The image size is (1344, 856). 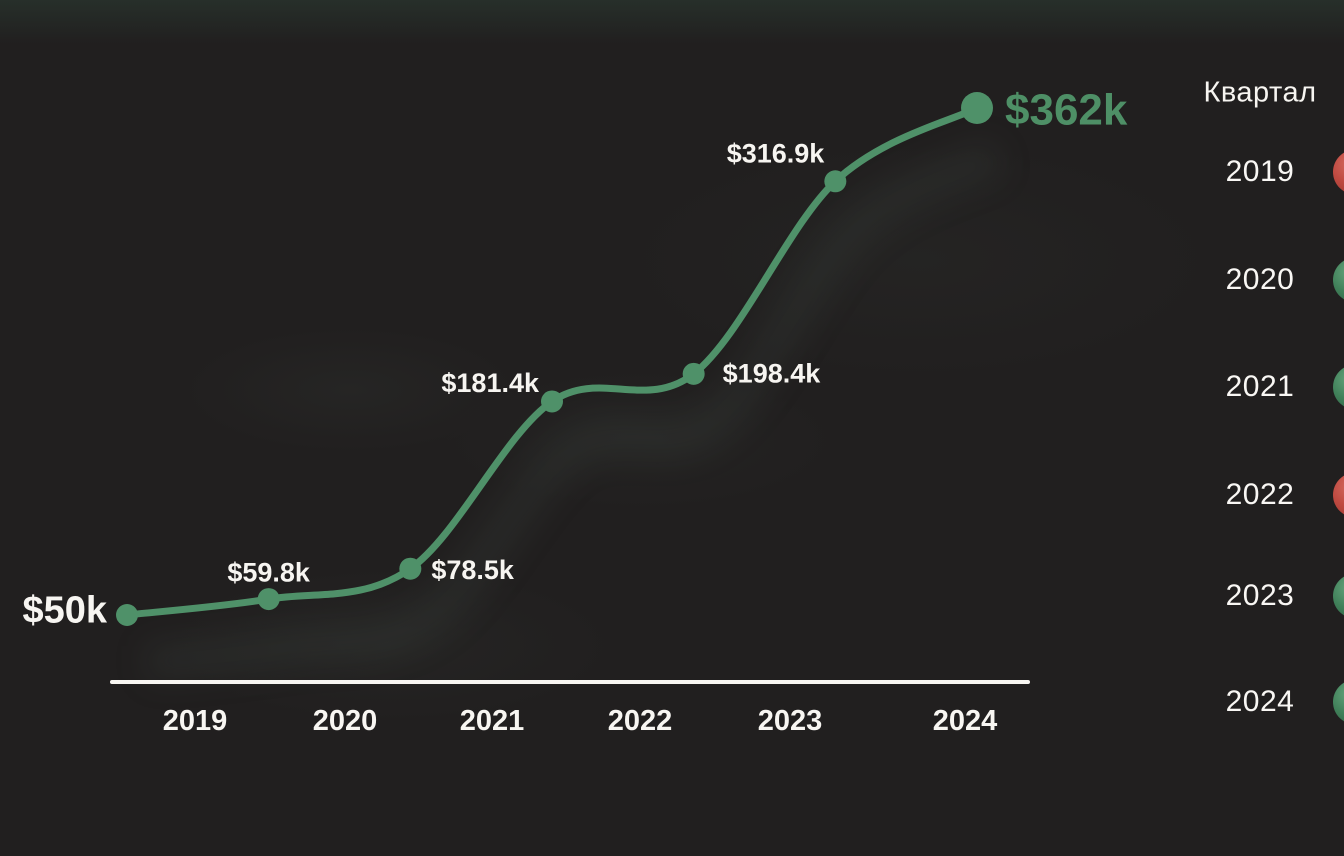 I want to click on legend-year-label: 2021, so click(x=1260, y=386).